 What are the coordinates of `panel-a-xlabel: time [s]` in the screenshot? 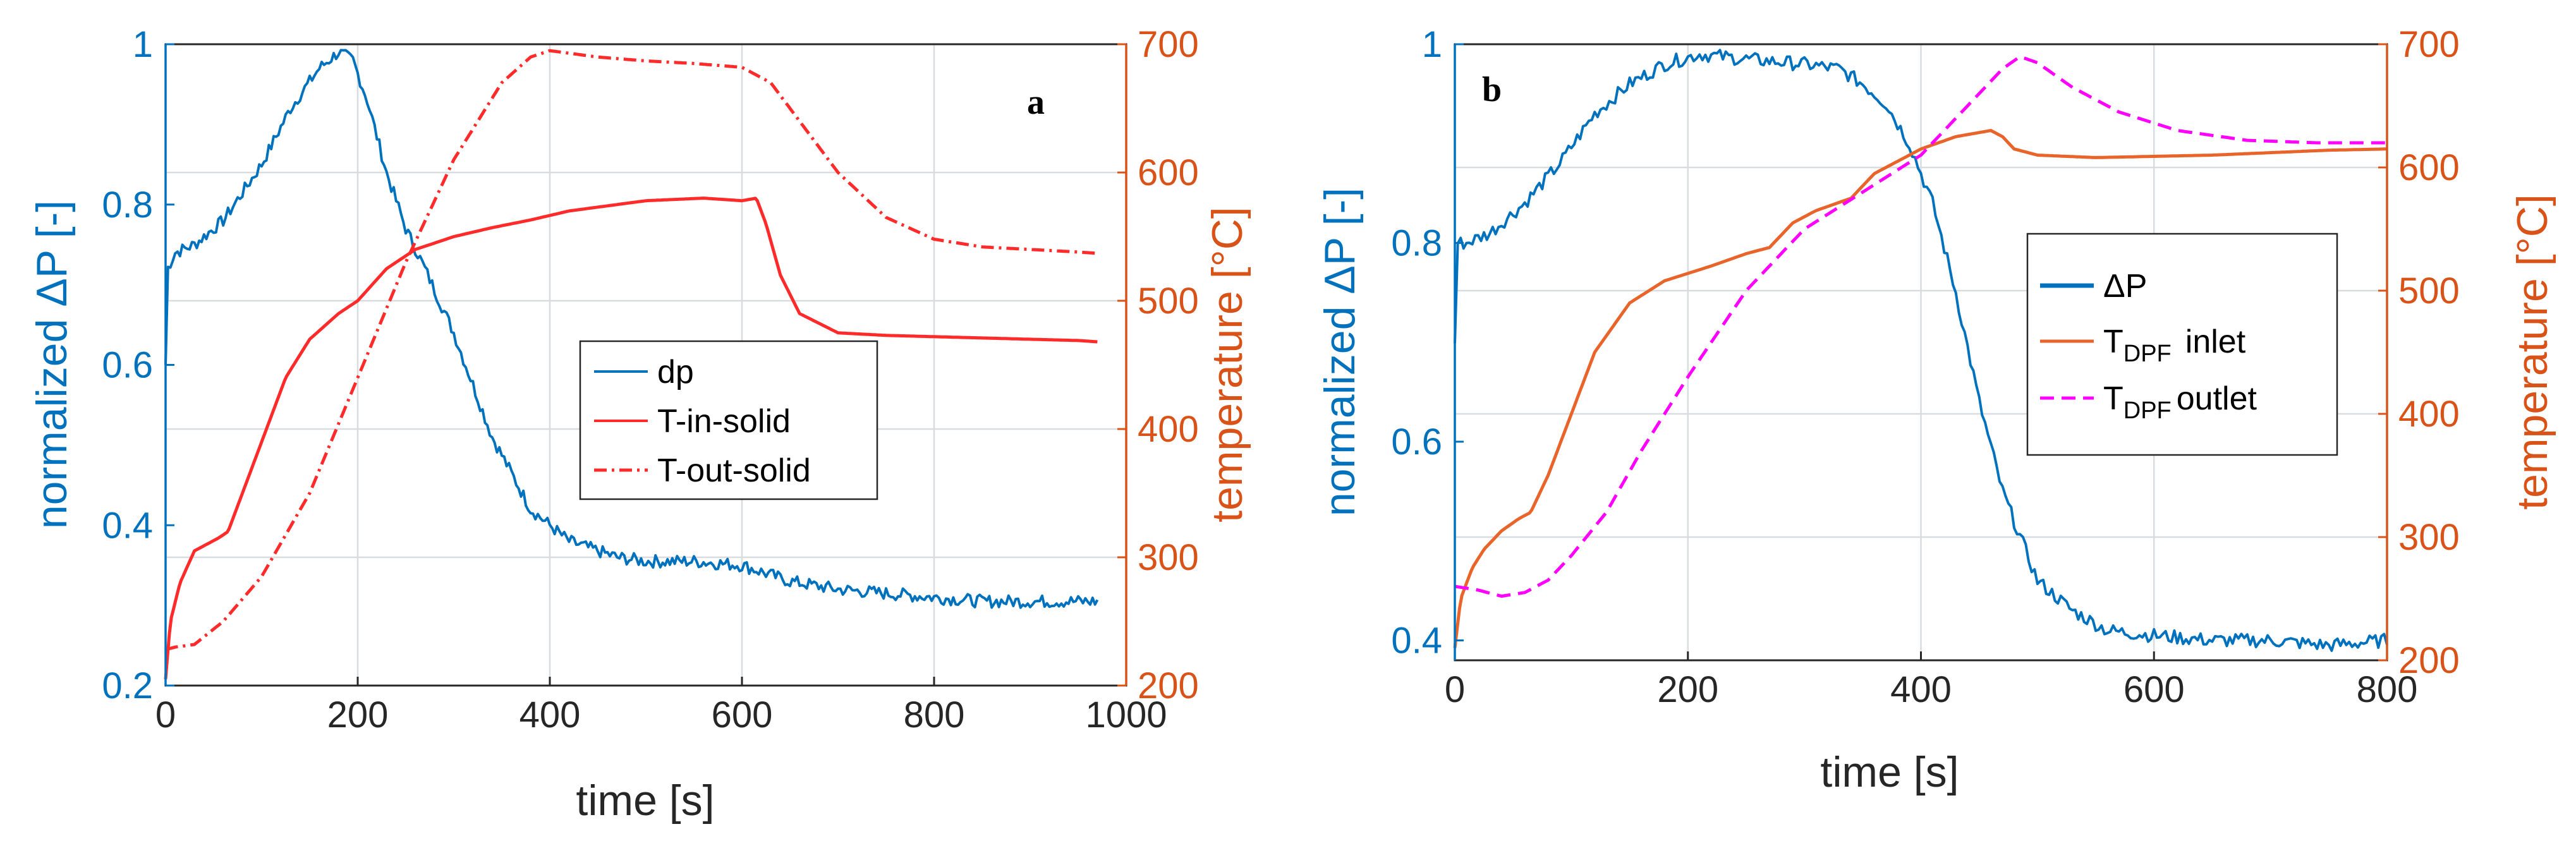 It's located at (645, 801).